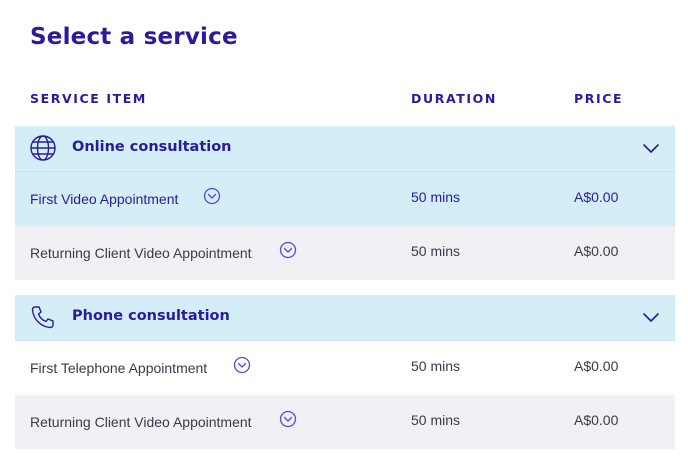 The height and width of the screenshot is (465, 688). Describe the element at coordinates (42, 317) in the screenshot. I see `phone-icon` at that location.